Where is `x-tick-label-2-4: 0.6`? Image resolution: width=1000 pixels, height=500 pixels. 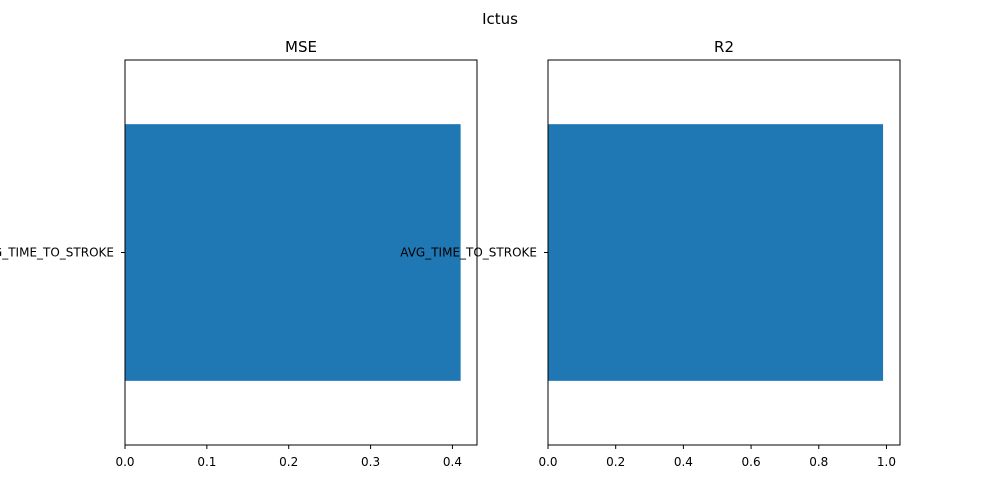 x-tick-label-2-4: 0.6 is located at coordinates (751, 462).